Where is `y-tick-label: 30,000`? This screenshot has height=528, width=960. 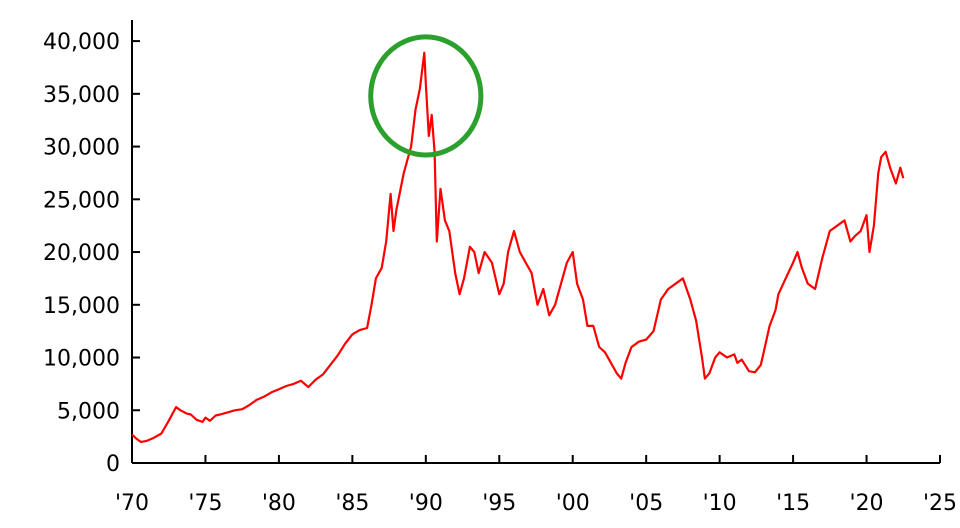 y-tick-label: 30,000 is located at coordinates (81, 148).